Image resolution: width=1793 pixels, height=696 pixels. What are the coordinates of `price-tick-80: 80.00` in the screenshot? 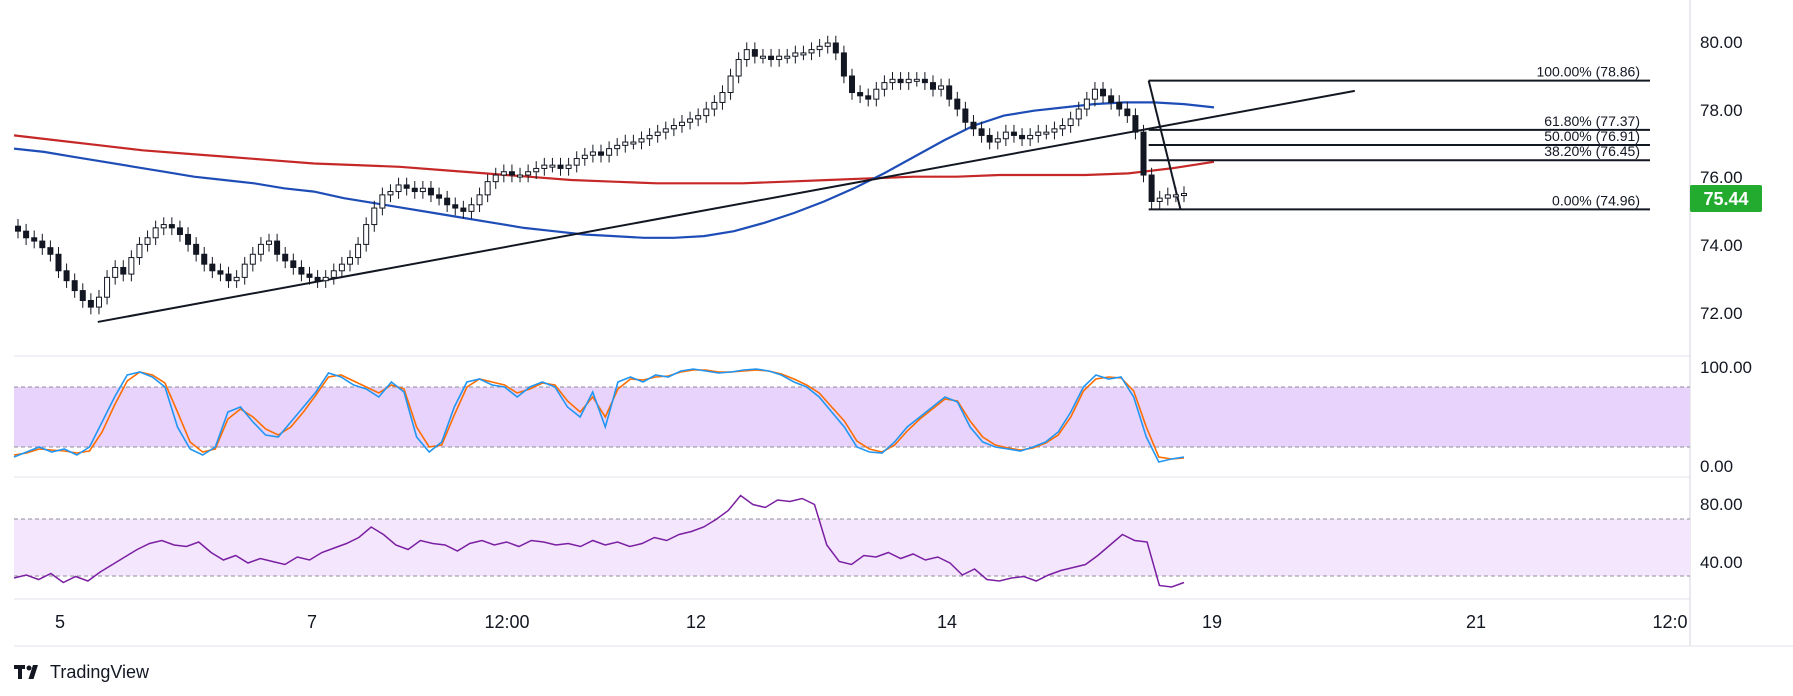 It's located at (1721, 42).